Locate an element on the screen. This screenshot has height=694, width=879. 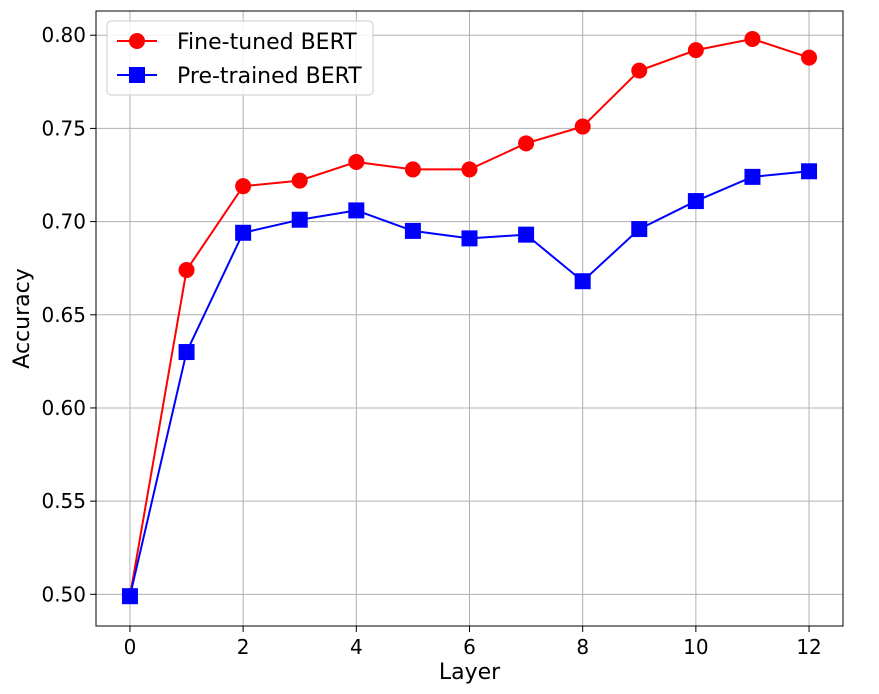
legend-label: Pre-trained BERT is located at coordinates (269, 76).